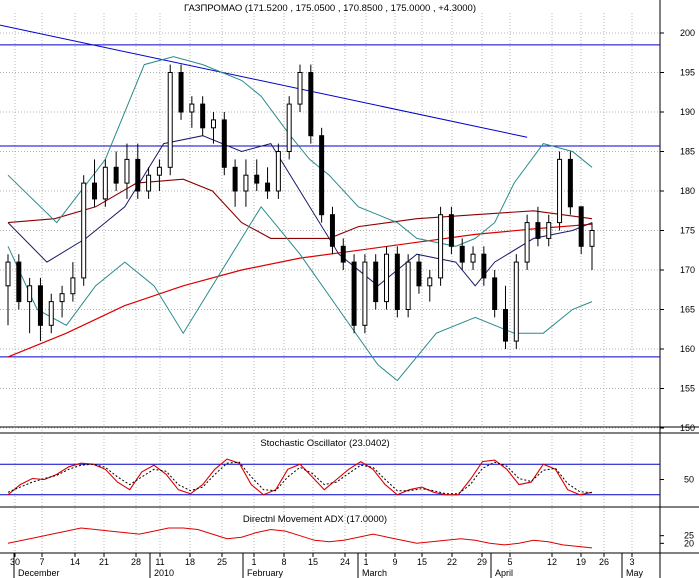  Describe the element at coordinates (300, 538) in the screenshot. I see `adx-panel` at that location.